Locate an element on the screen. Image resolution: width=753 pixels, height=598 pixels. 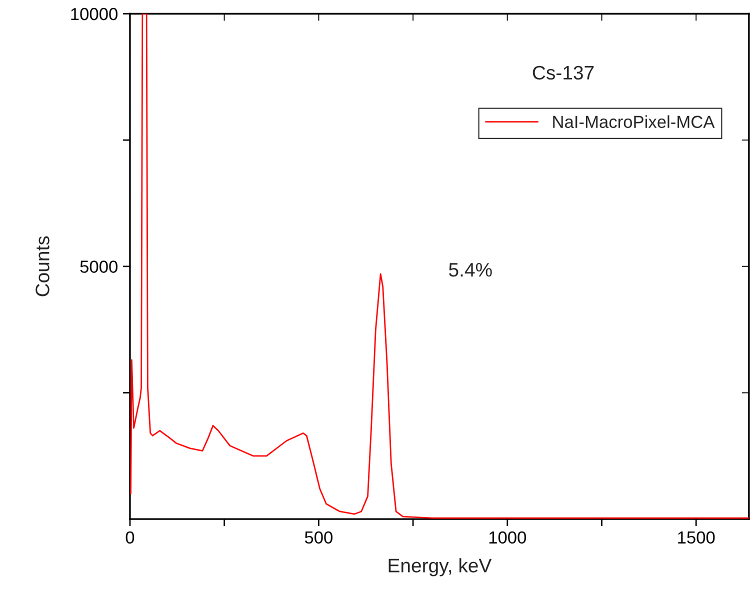
x-tick-label: 1500 is located at coordinates (696, 537).